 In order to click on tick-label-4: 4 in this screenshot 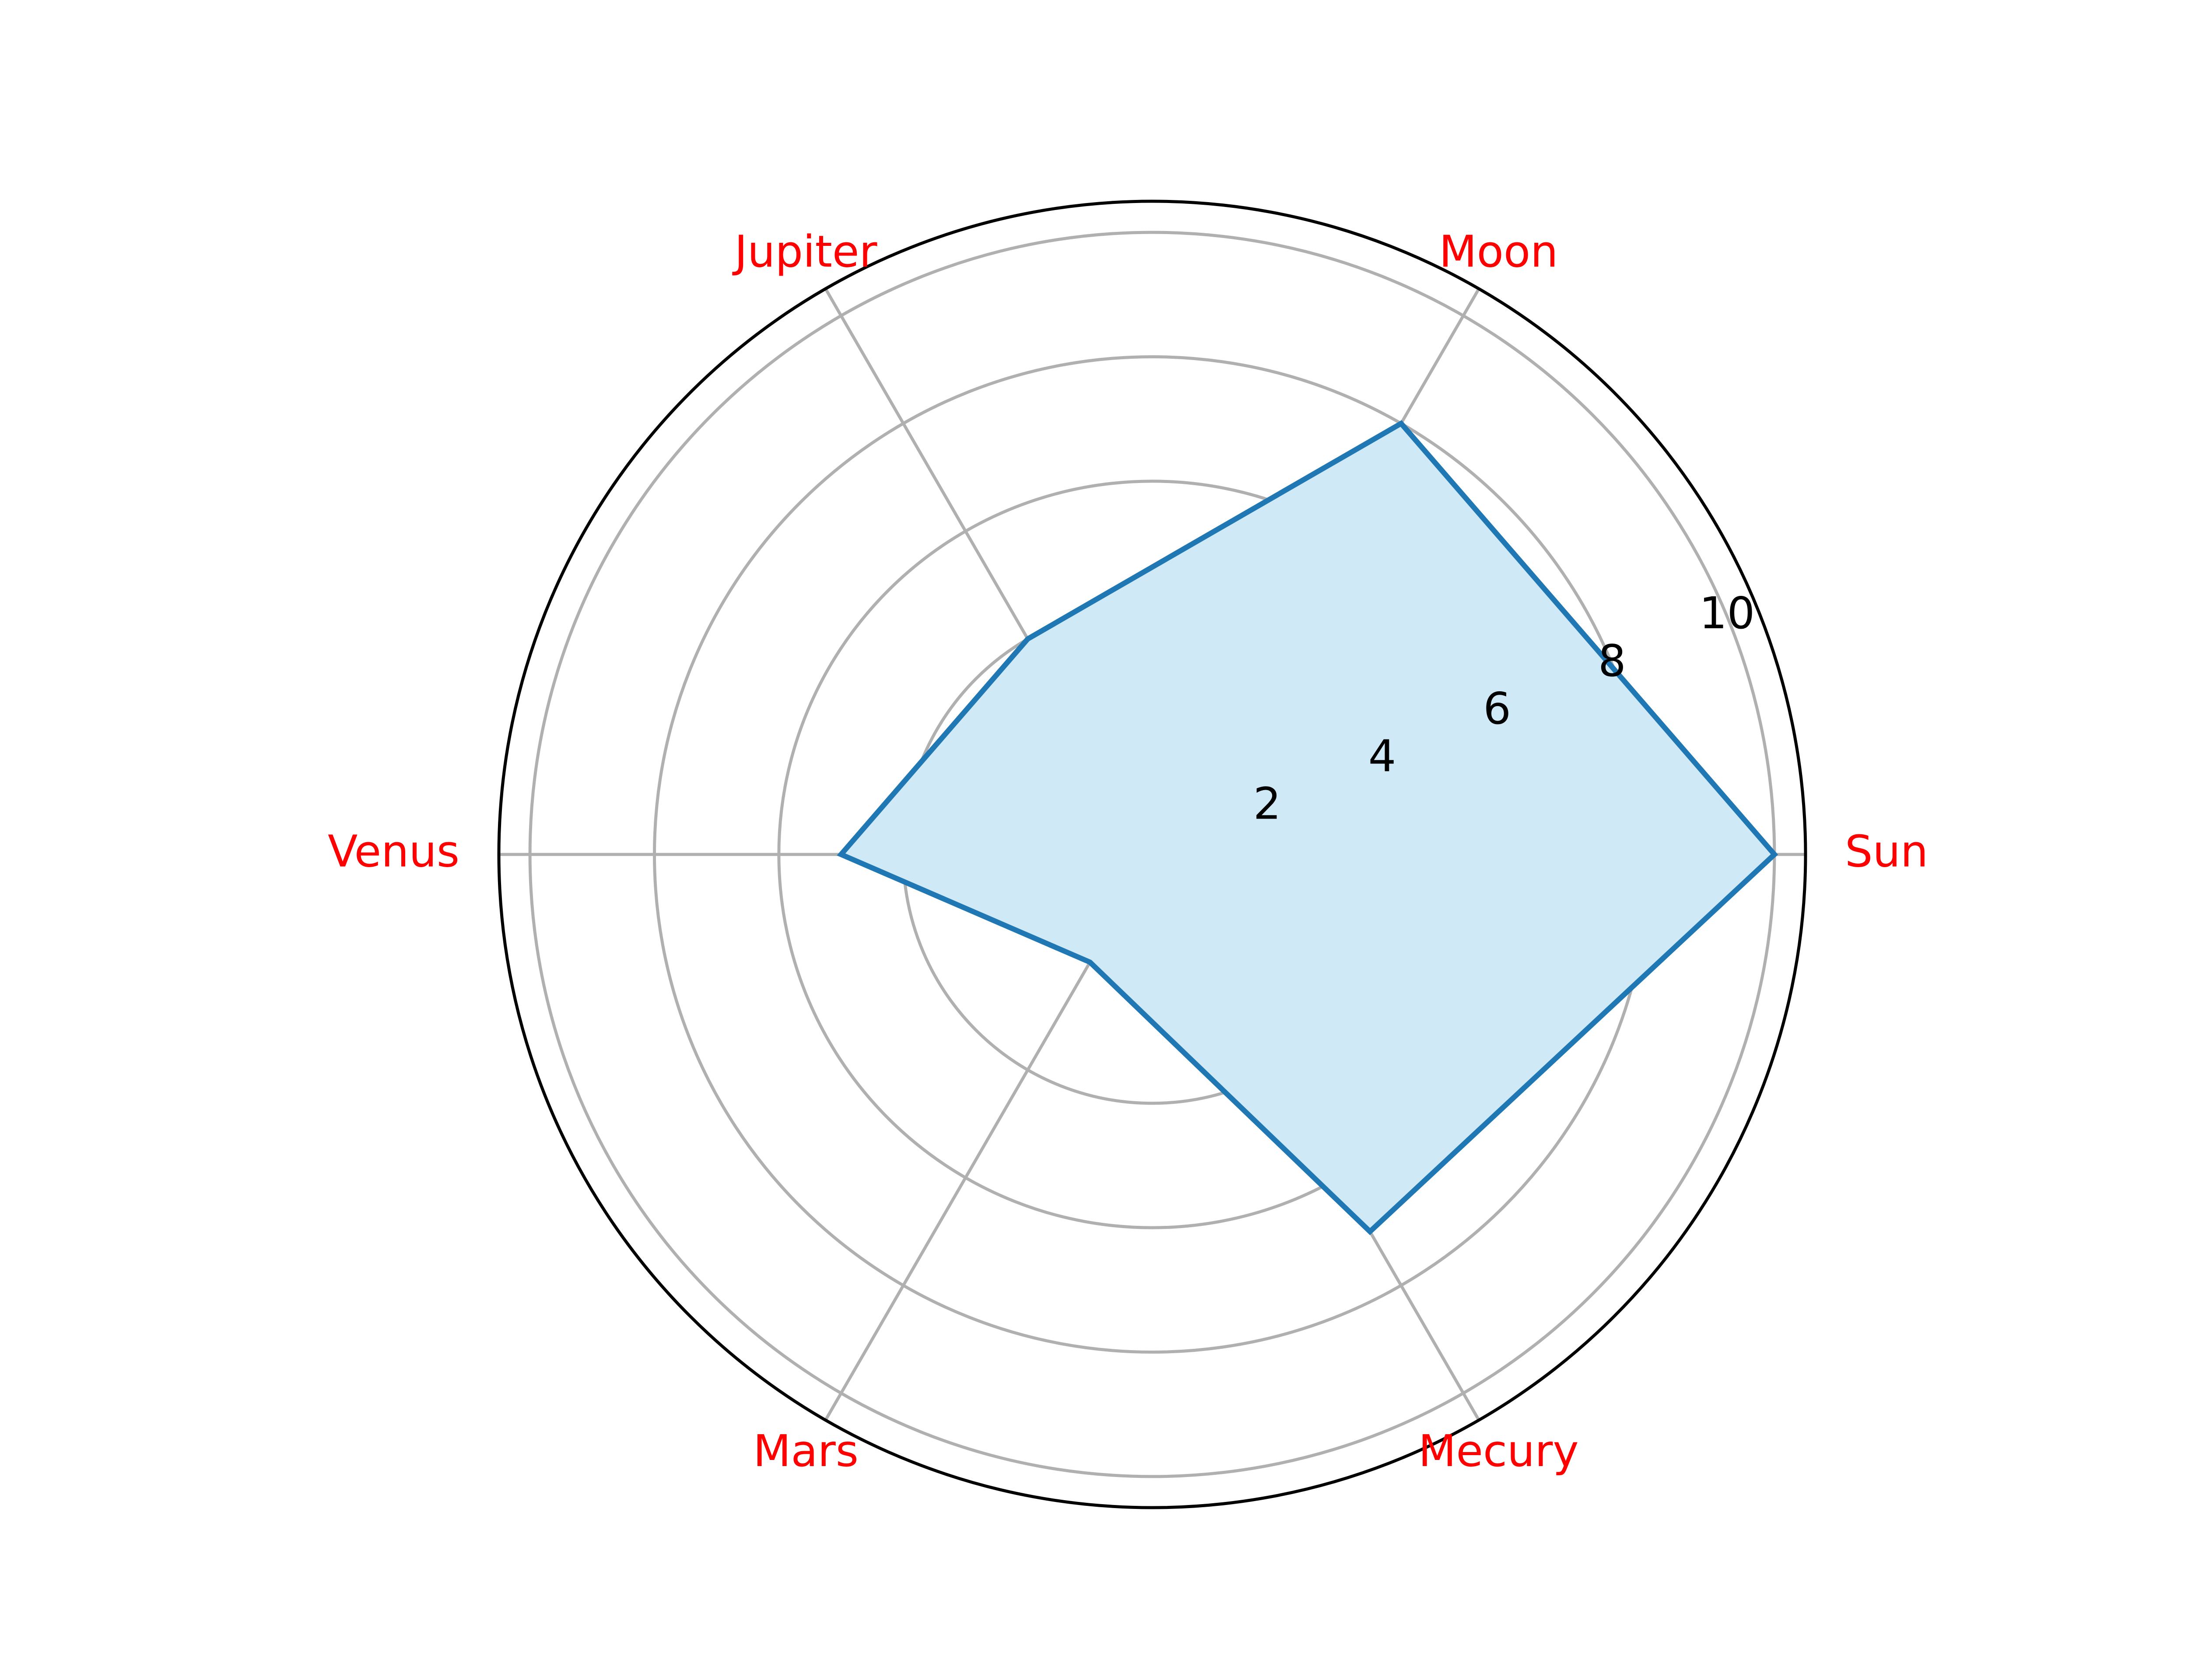, I will do `click(1382, 756)`.